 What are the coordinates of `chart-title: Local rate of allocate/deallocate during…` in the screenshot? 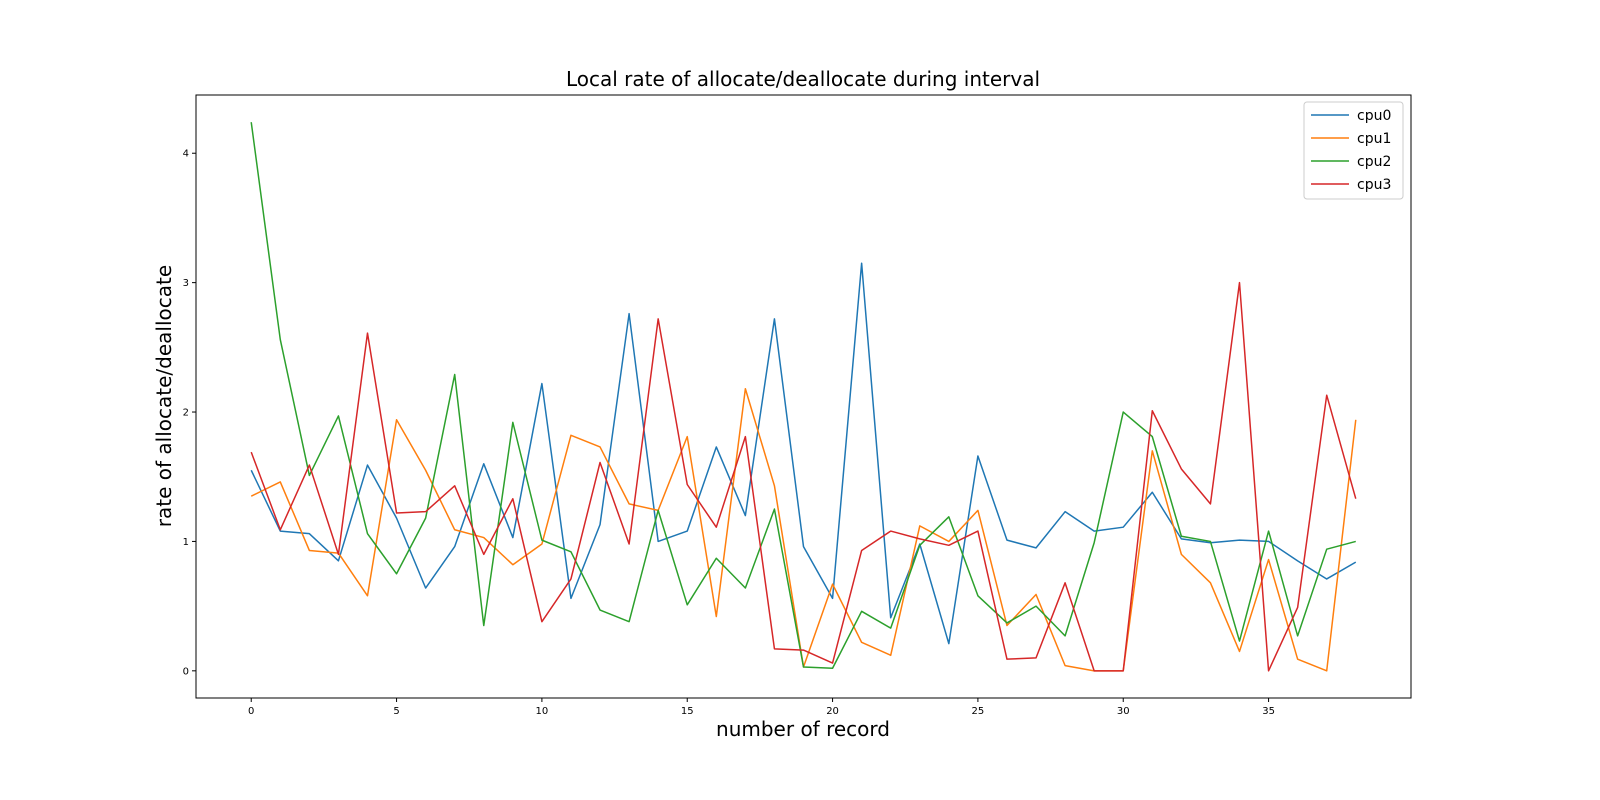 It's located at (803, 79).